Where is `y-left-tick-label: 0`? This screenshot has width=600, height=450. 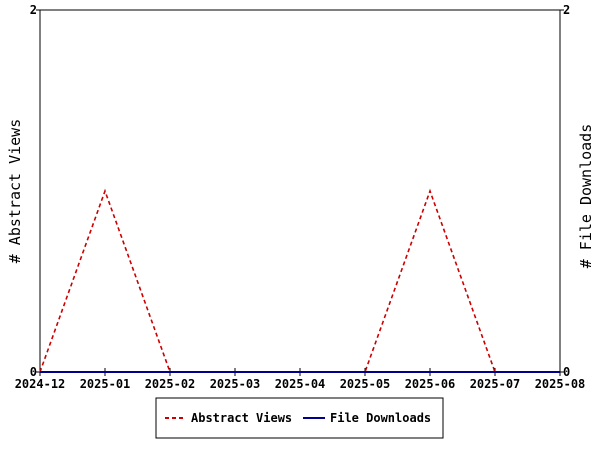
y-left-tick-label: 0 is located at coordinates (33, 372).